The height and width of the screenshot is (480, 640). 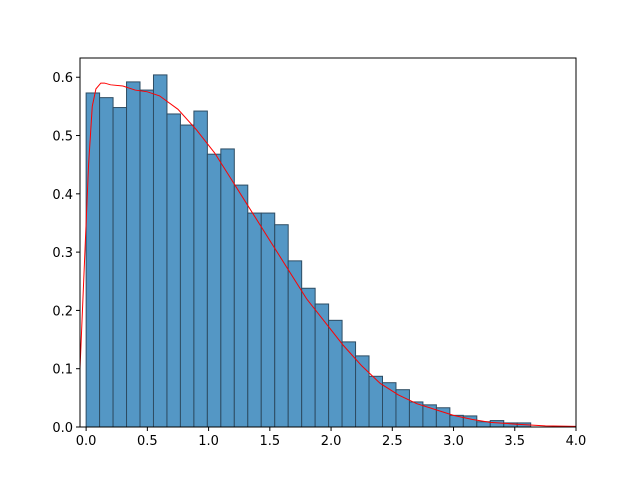 I want to click on y-tick-label: 0.5, so click(x=62, y=137).